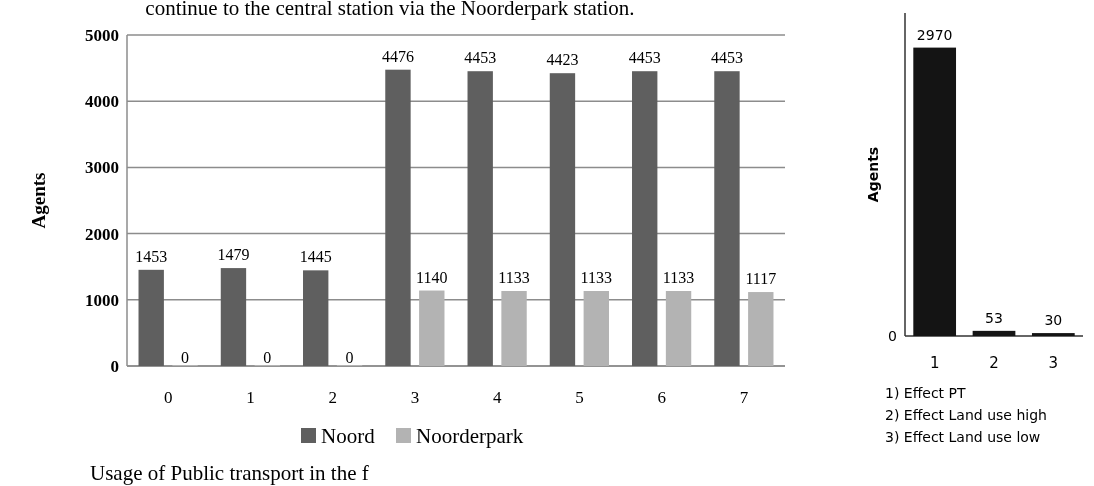 The height and width of the screenshot is (486, 1094). Describe the element at coordinates (390, 10) in the screenshot. I see `text: continue to the central station via the Noorderpark station.` at that location.